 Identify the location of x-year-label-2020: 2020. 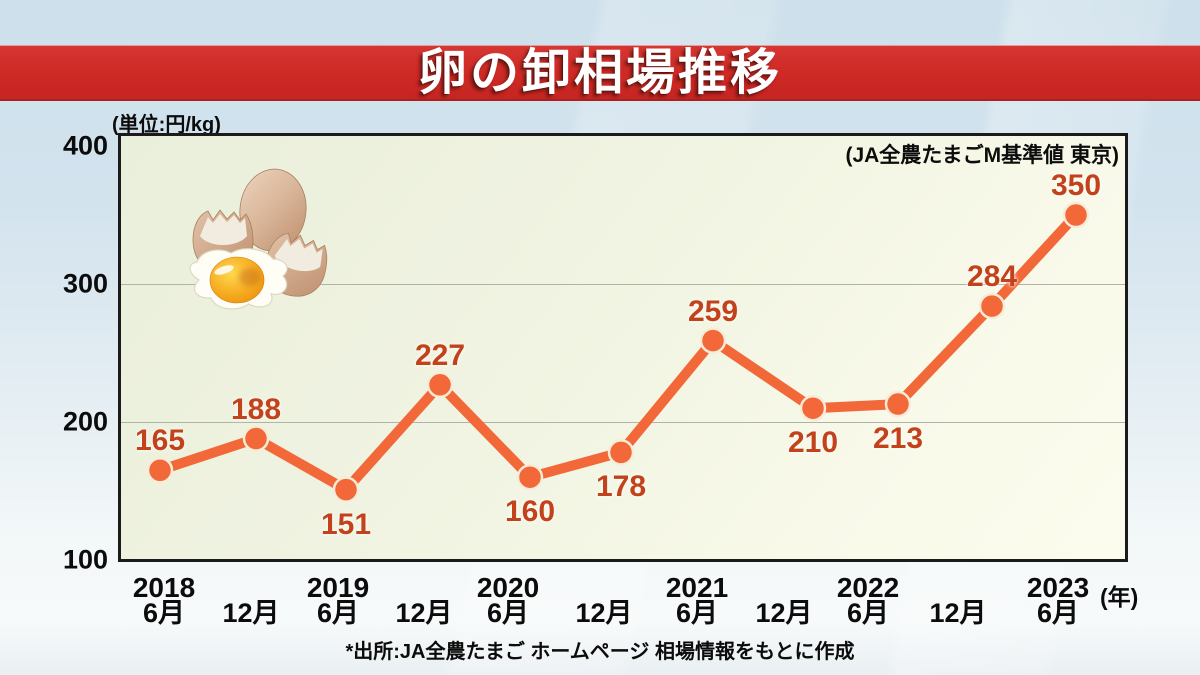
(508, 587).